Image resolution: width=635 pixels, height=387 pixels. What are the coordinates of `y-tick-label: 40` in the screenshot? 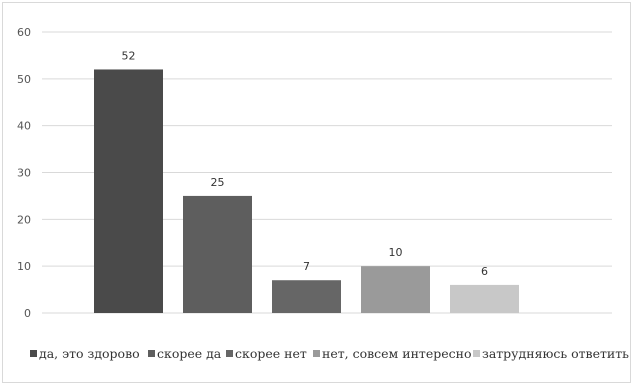 It's located at (24, 126).